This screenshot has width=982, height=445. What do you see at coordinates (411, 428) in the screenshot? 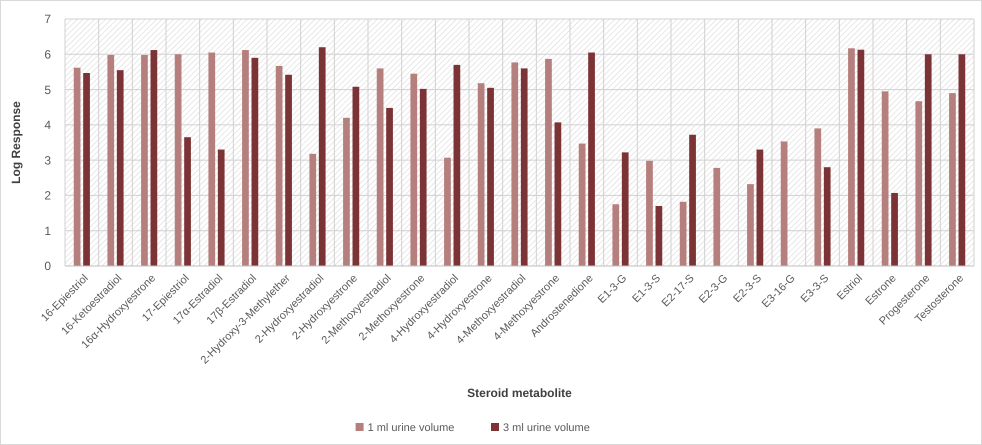
I see `legend-label: 1 ml urine volume` at bounding box center [411, 428].